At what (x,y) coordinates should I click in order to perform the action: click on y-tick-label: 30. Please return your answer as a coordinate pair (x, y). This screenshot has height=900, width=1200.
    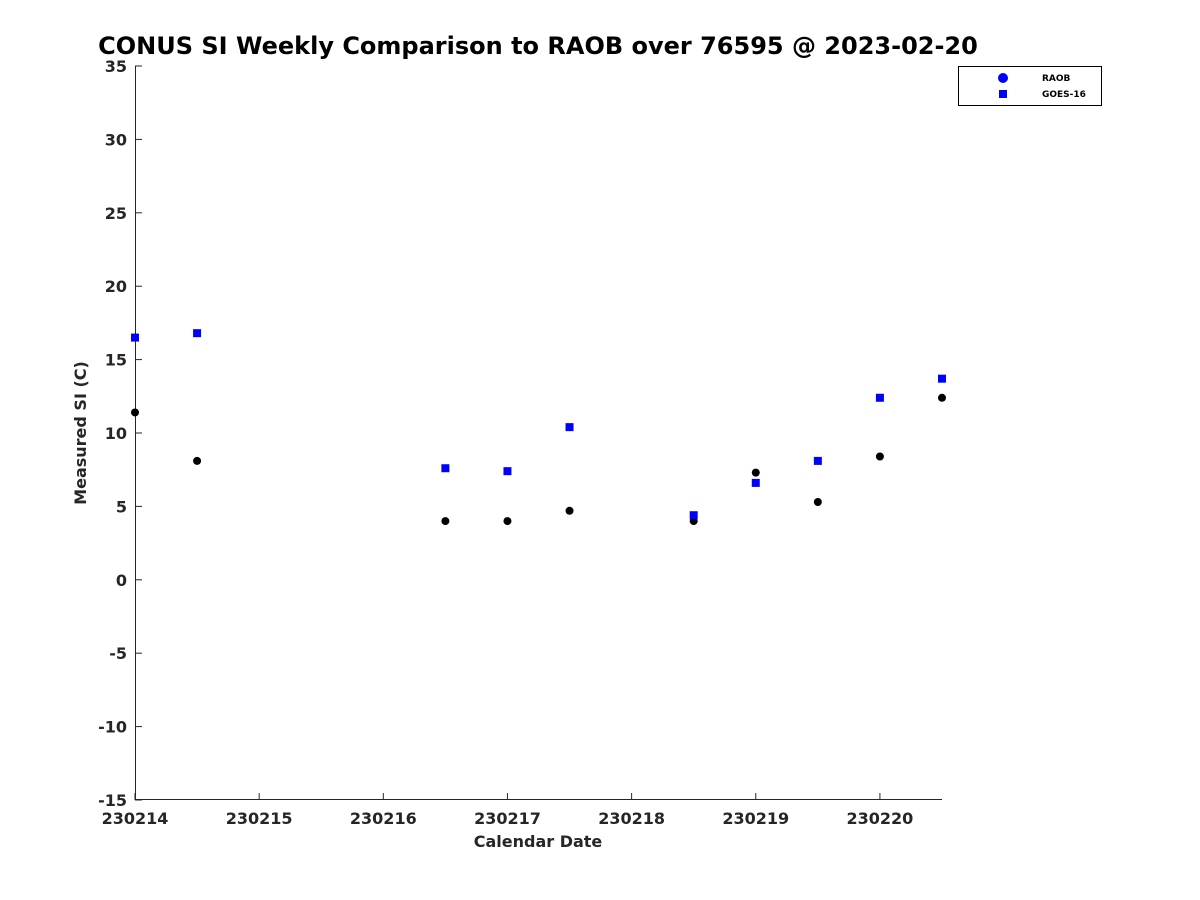
    Looking at the image, I should click on (116, 139).